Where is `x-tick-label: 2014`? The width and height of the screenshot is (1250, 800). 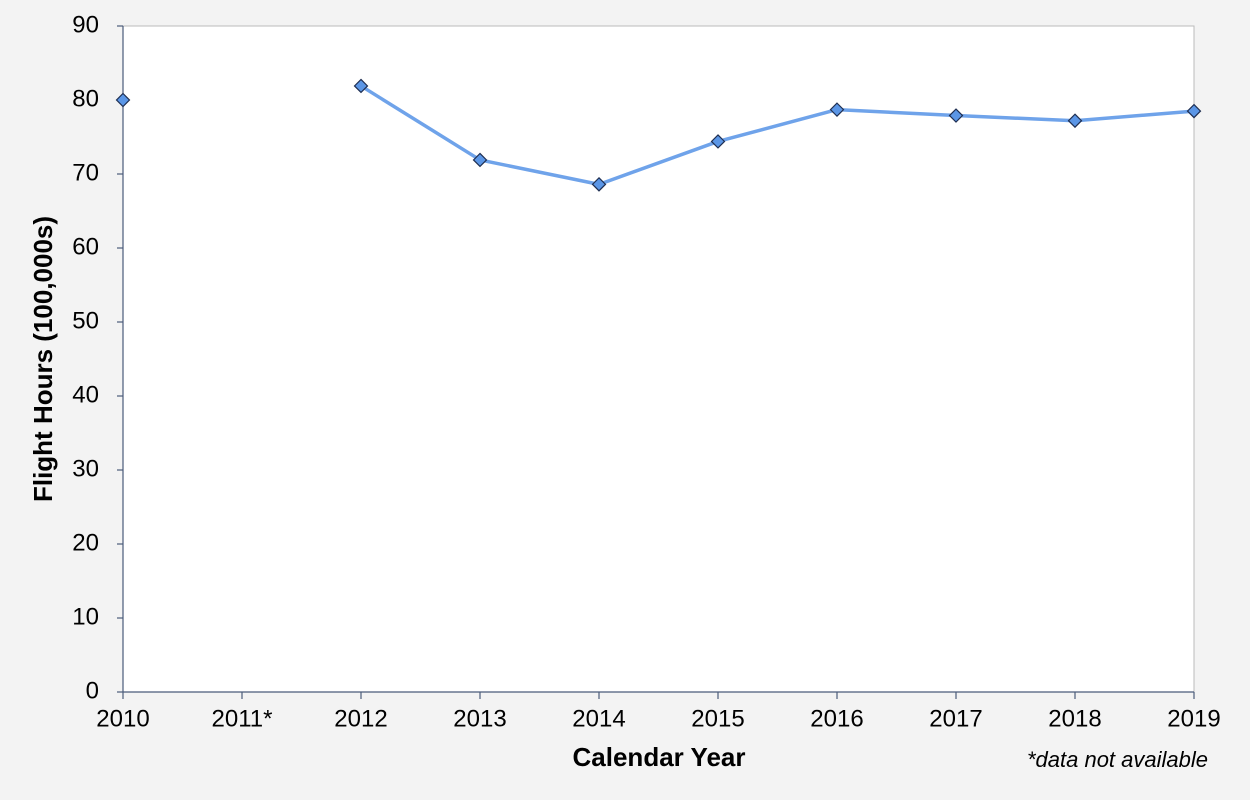
x-tick-label: 2014 is located at coordinates (598, 718).